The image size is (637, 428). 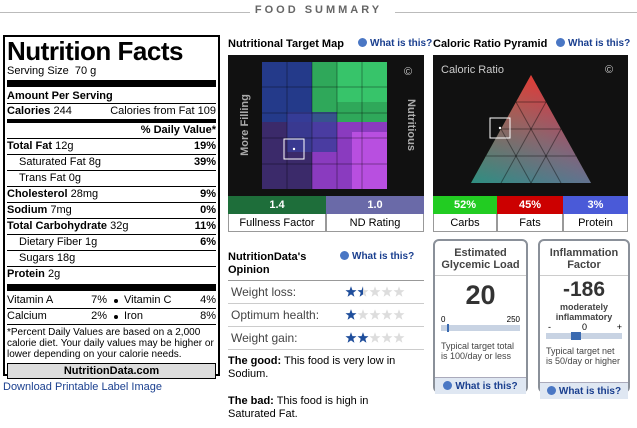 What do you see at coordinates (530, 205) in the screenshot?
I see `score: 45%` at bounding box center [530, 205].